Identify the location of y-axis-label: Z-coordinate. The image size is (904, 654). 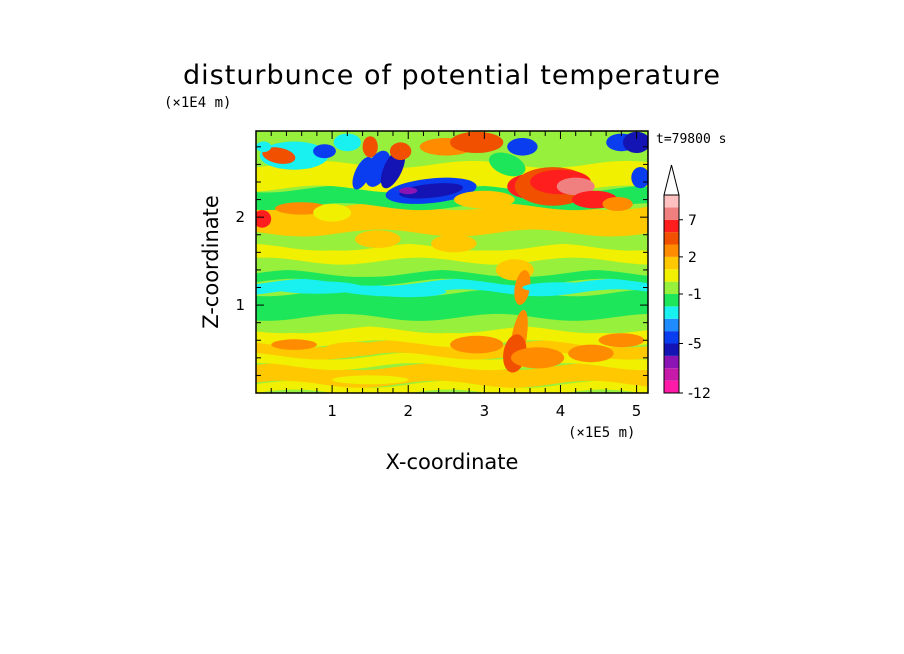
(211, 262).